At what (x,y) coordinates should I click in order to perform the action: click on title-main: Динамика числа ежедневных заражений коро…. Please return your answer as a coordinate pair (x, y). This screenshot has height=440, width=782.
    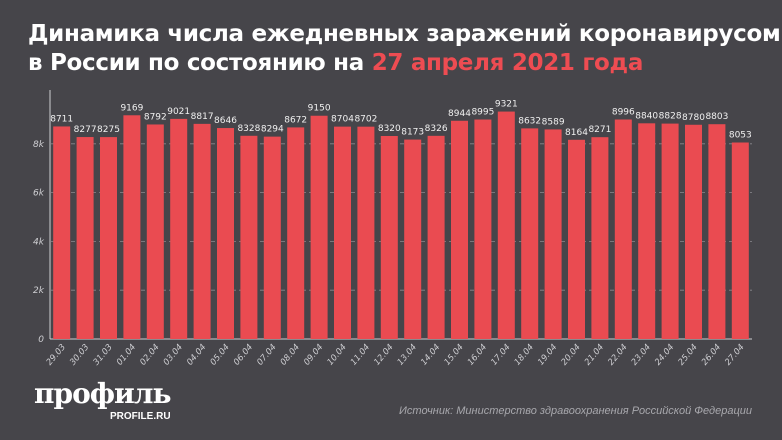
    Looking at the image, I should click on (404, 48).